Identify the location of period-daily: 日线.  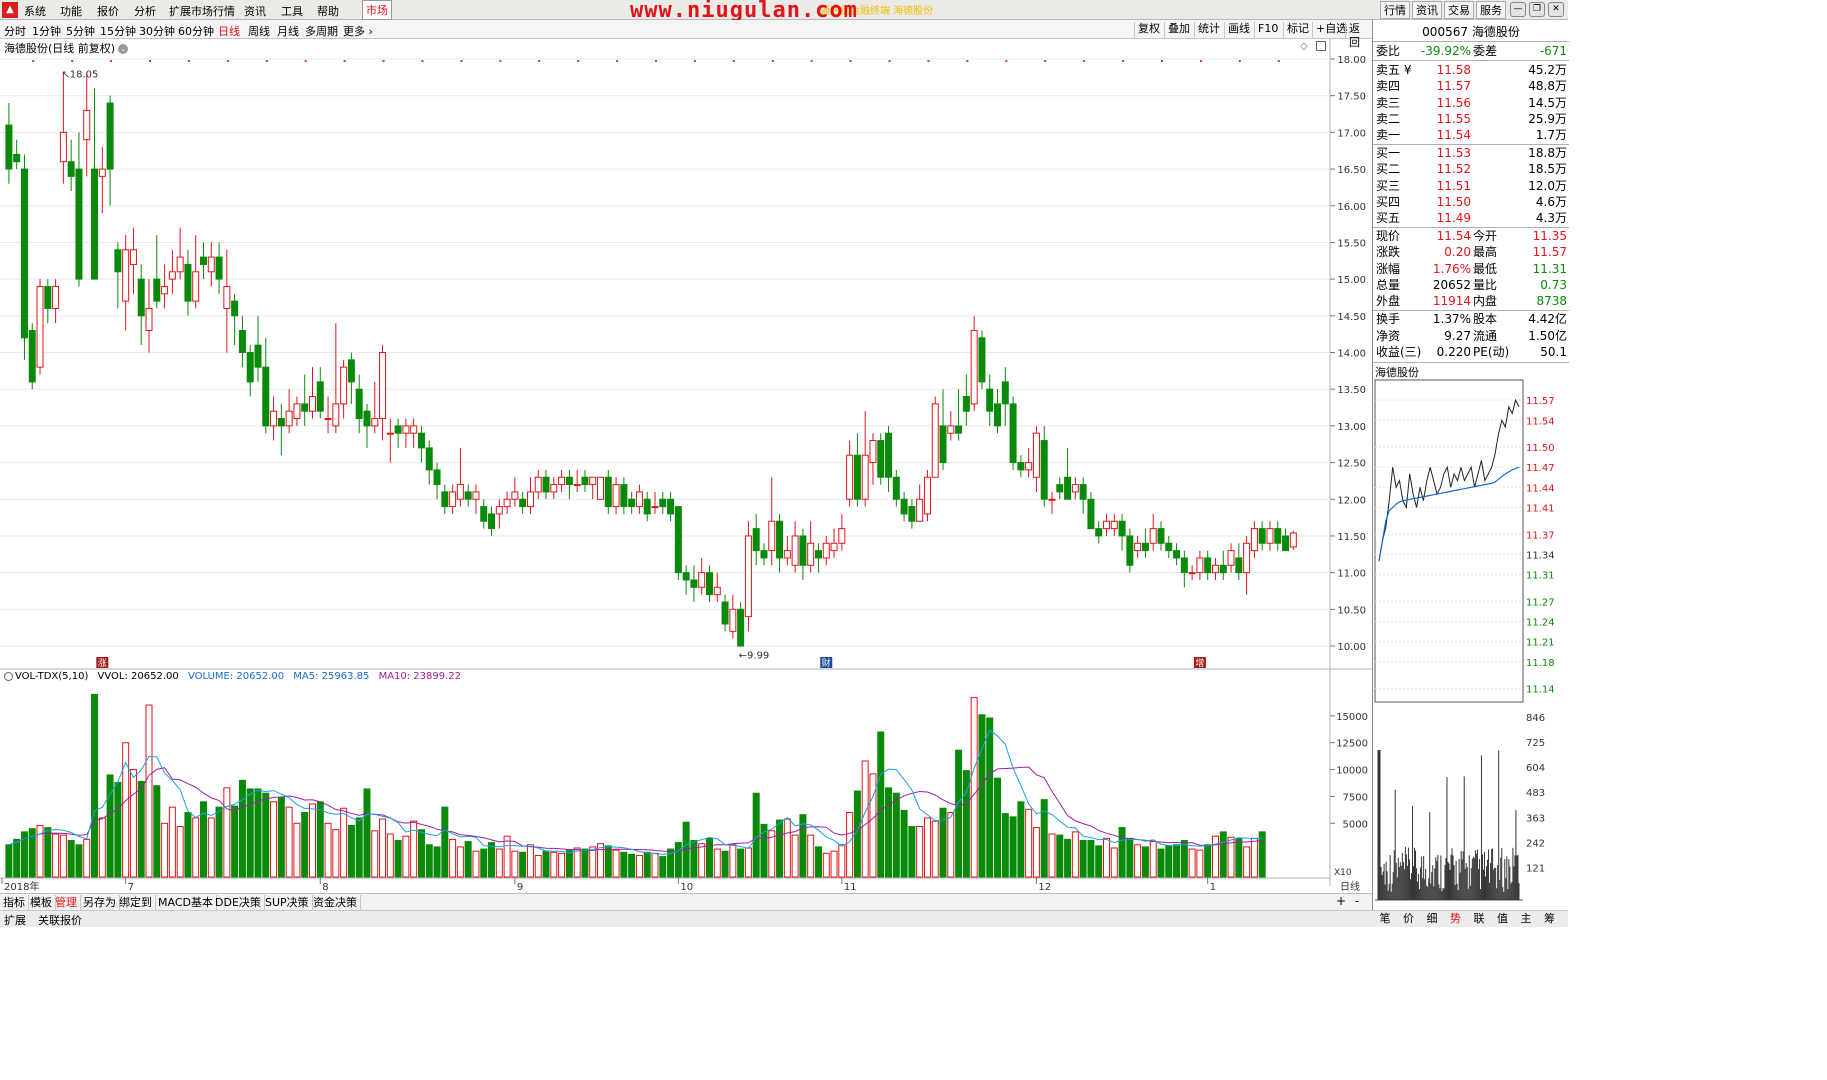
(229, 31).